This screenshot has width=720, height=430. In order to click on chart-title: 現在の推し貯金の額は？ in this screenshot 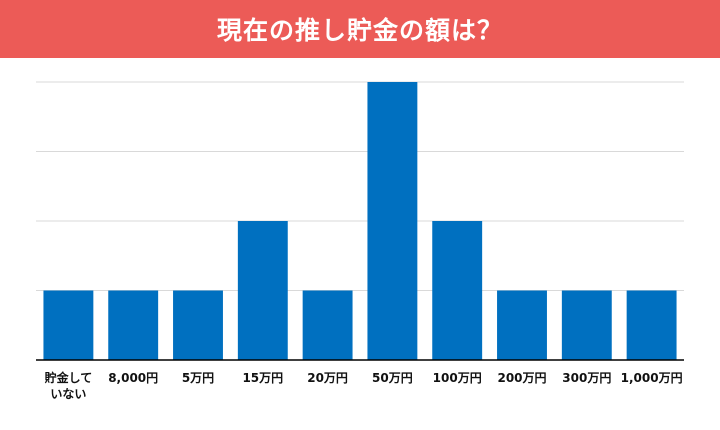, I will do `click(359, 30)`.